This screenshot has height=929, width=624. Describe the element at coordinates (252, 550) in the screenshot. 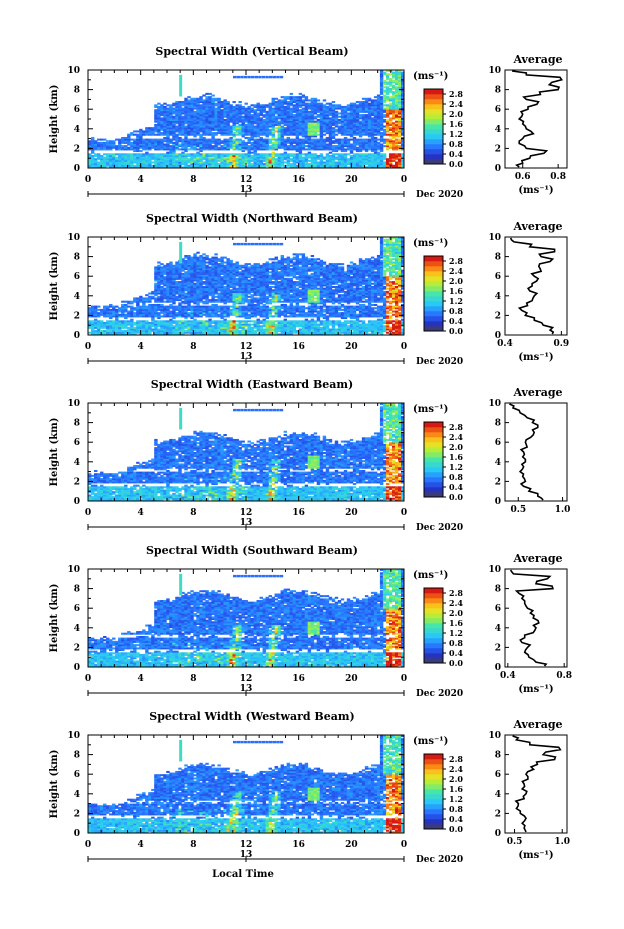

I see `panel-title: Spectral Width (Southward Beam)` at that location.